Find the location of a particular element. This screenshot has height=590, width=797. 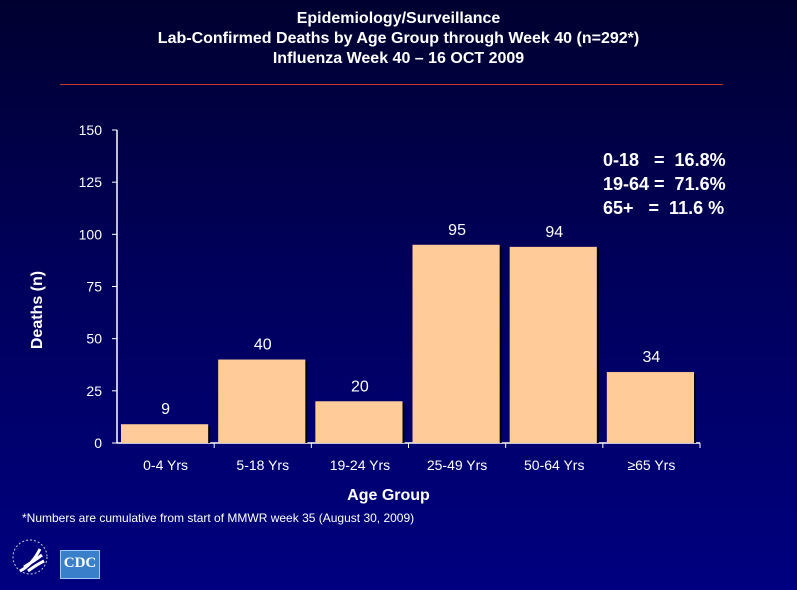

y-tick-label: 75 is located at coordinates (94, 287).